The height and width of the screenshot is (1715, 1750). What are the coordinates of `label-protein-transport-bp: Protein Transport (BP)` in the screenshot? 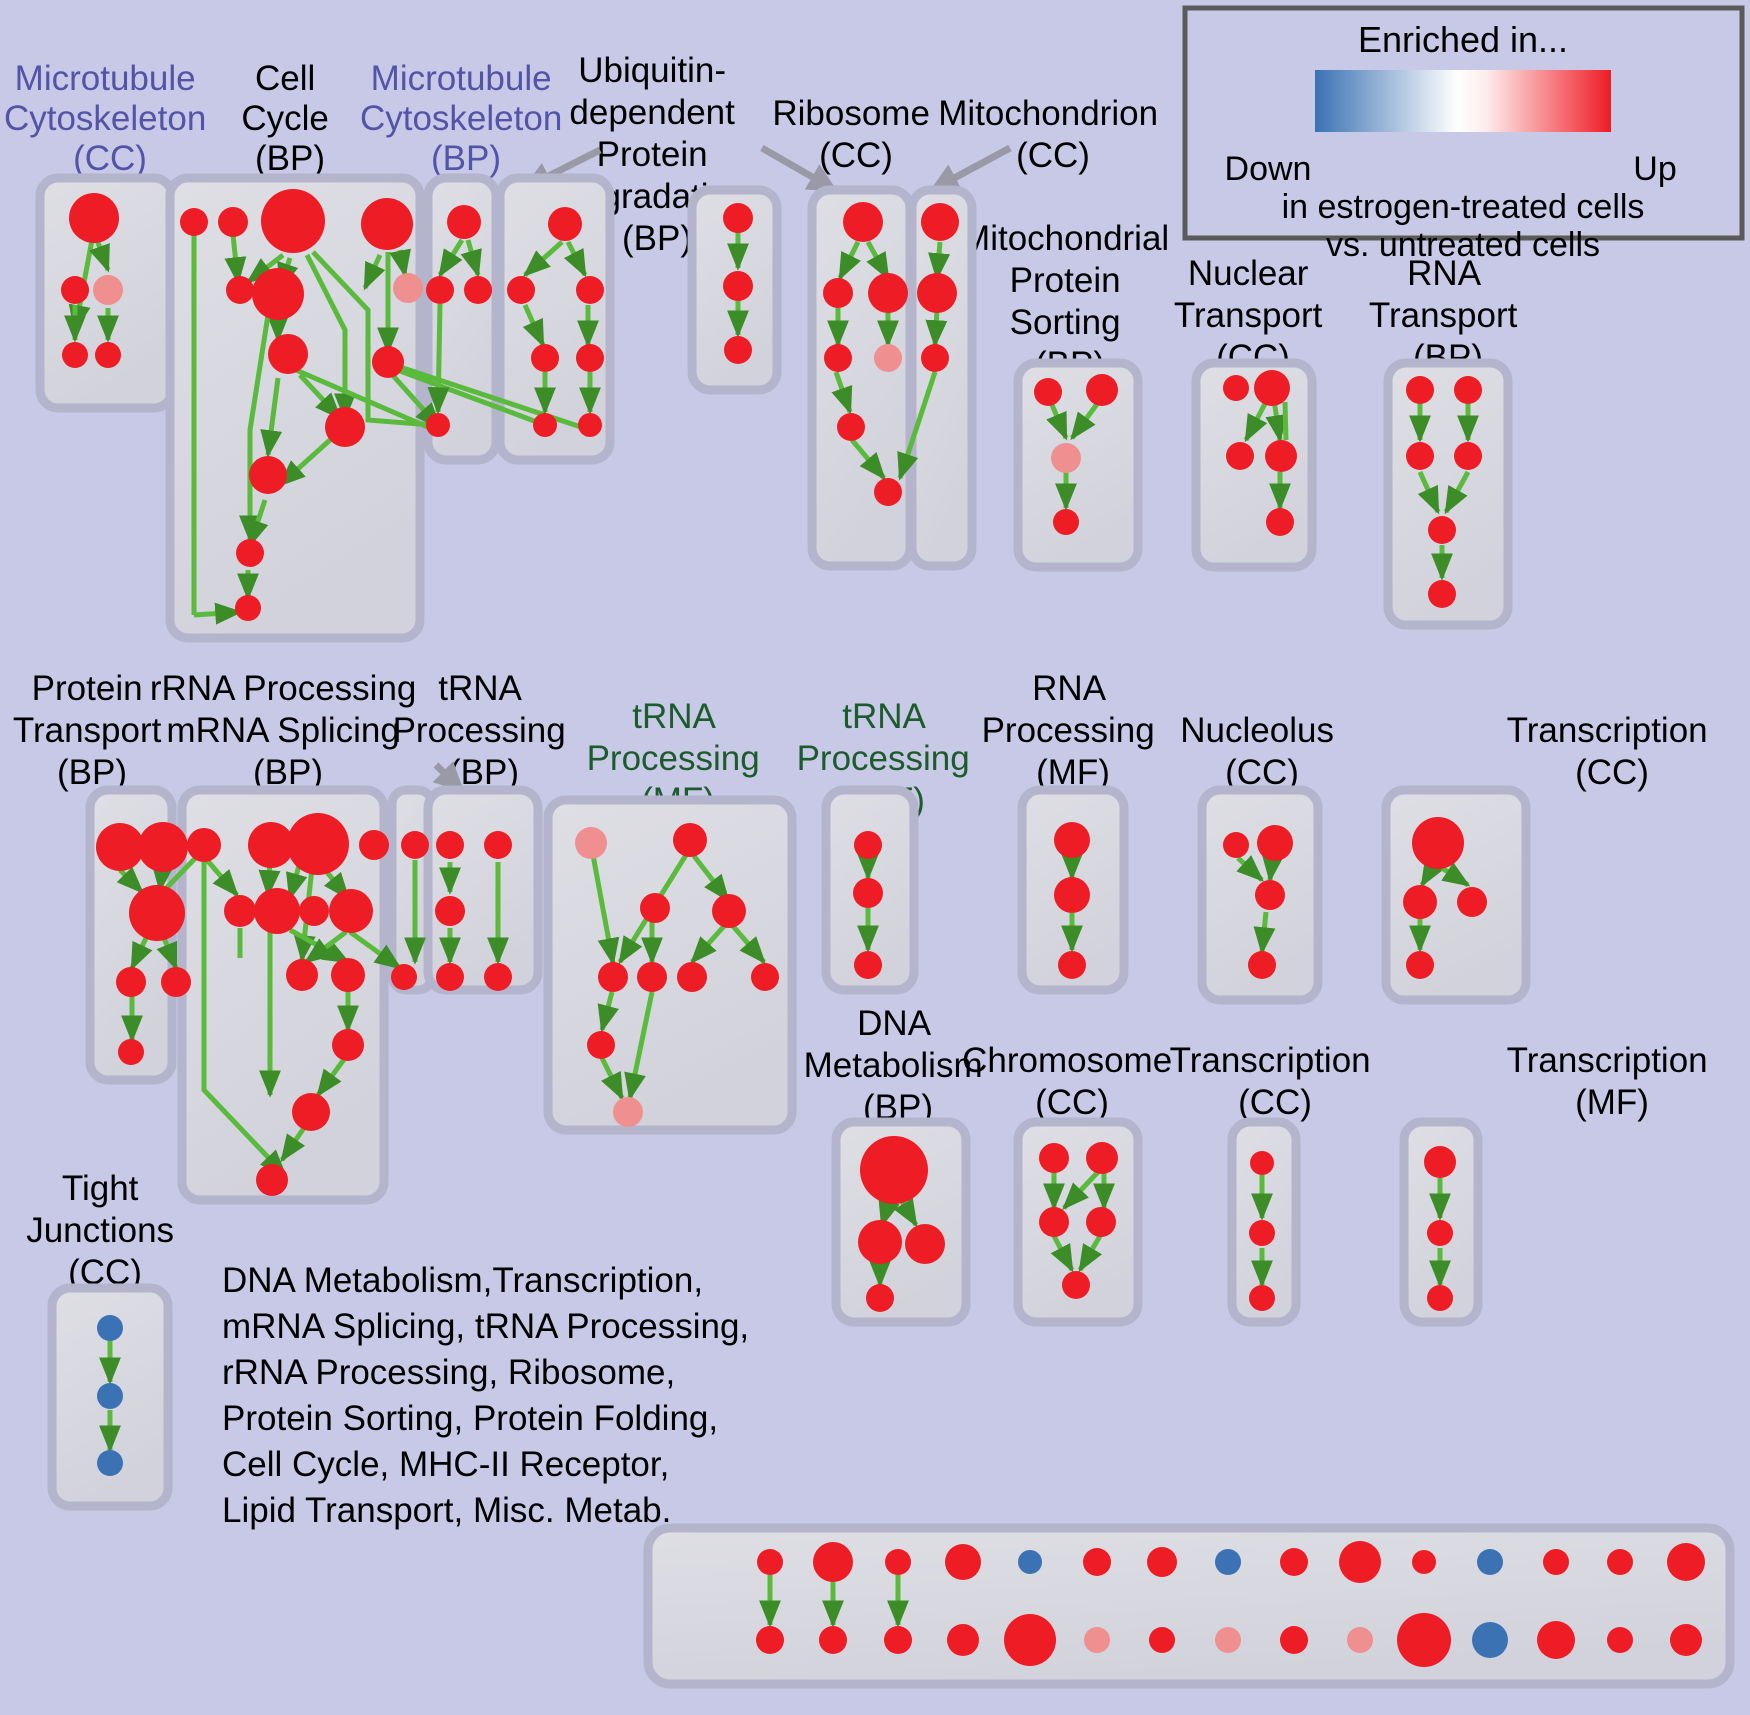 It's located at (92, 730).